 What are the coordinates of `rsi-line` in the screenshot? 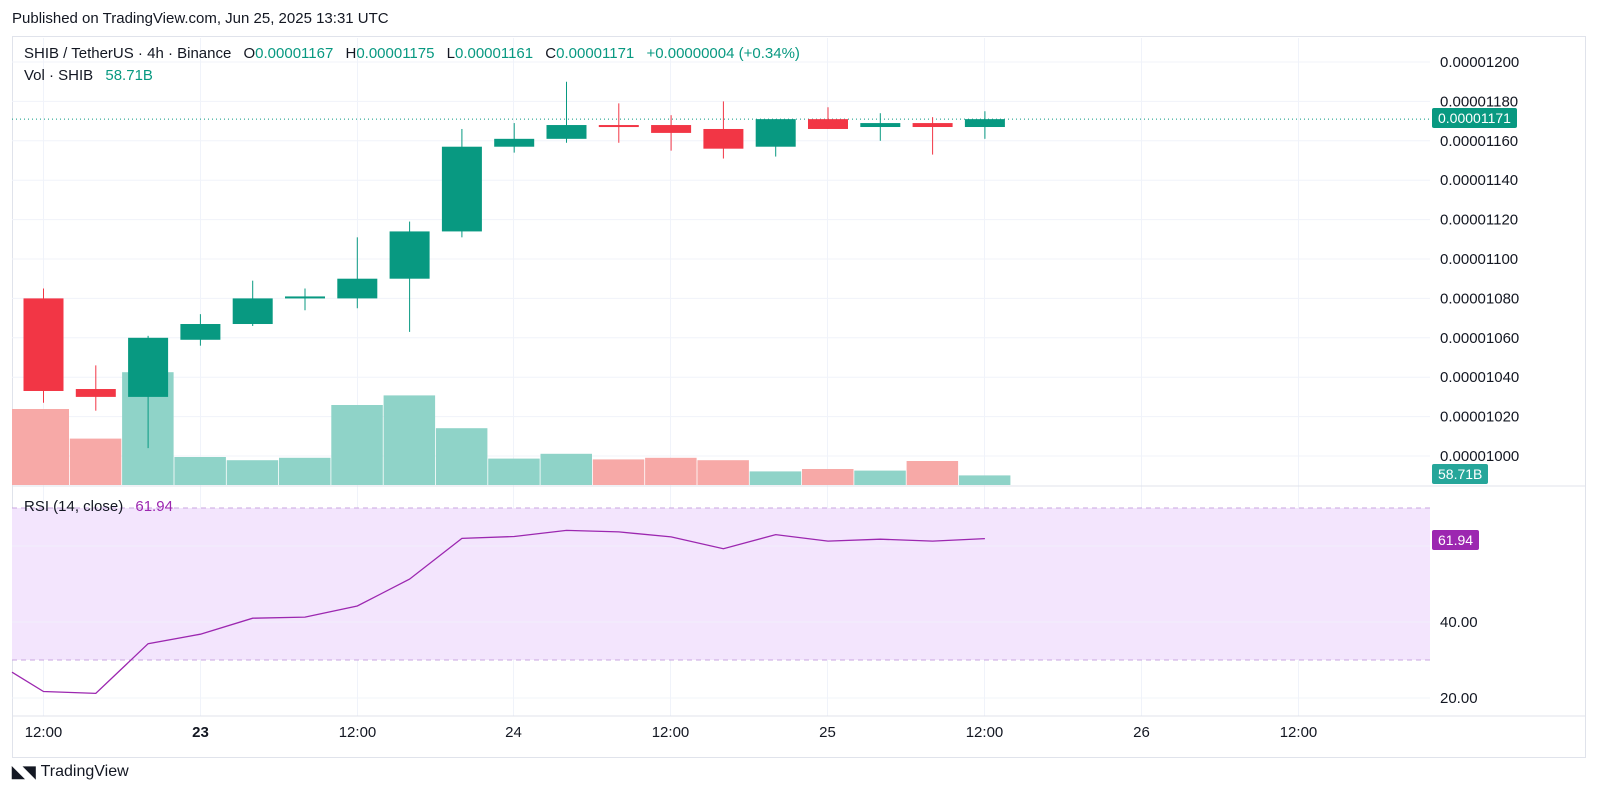 It's located at (498, 612).